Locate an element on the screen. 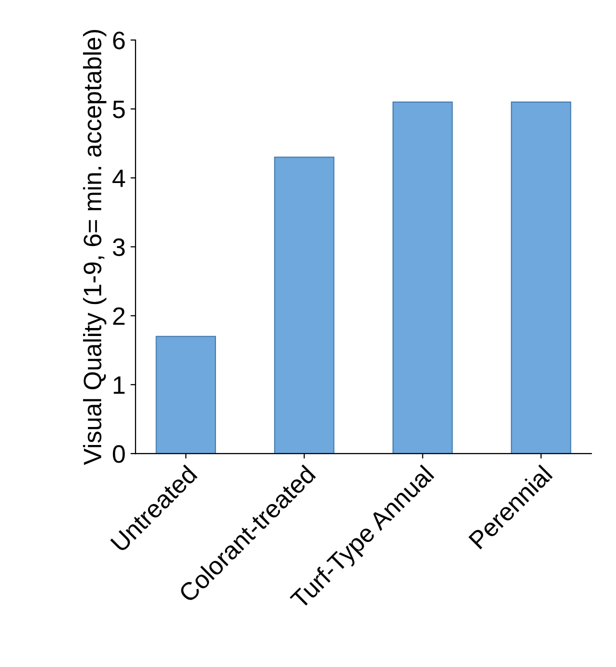 The width and height of the screenshot is (616, 667). y-tick-label: 0 is located at coordinates (118, 454).